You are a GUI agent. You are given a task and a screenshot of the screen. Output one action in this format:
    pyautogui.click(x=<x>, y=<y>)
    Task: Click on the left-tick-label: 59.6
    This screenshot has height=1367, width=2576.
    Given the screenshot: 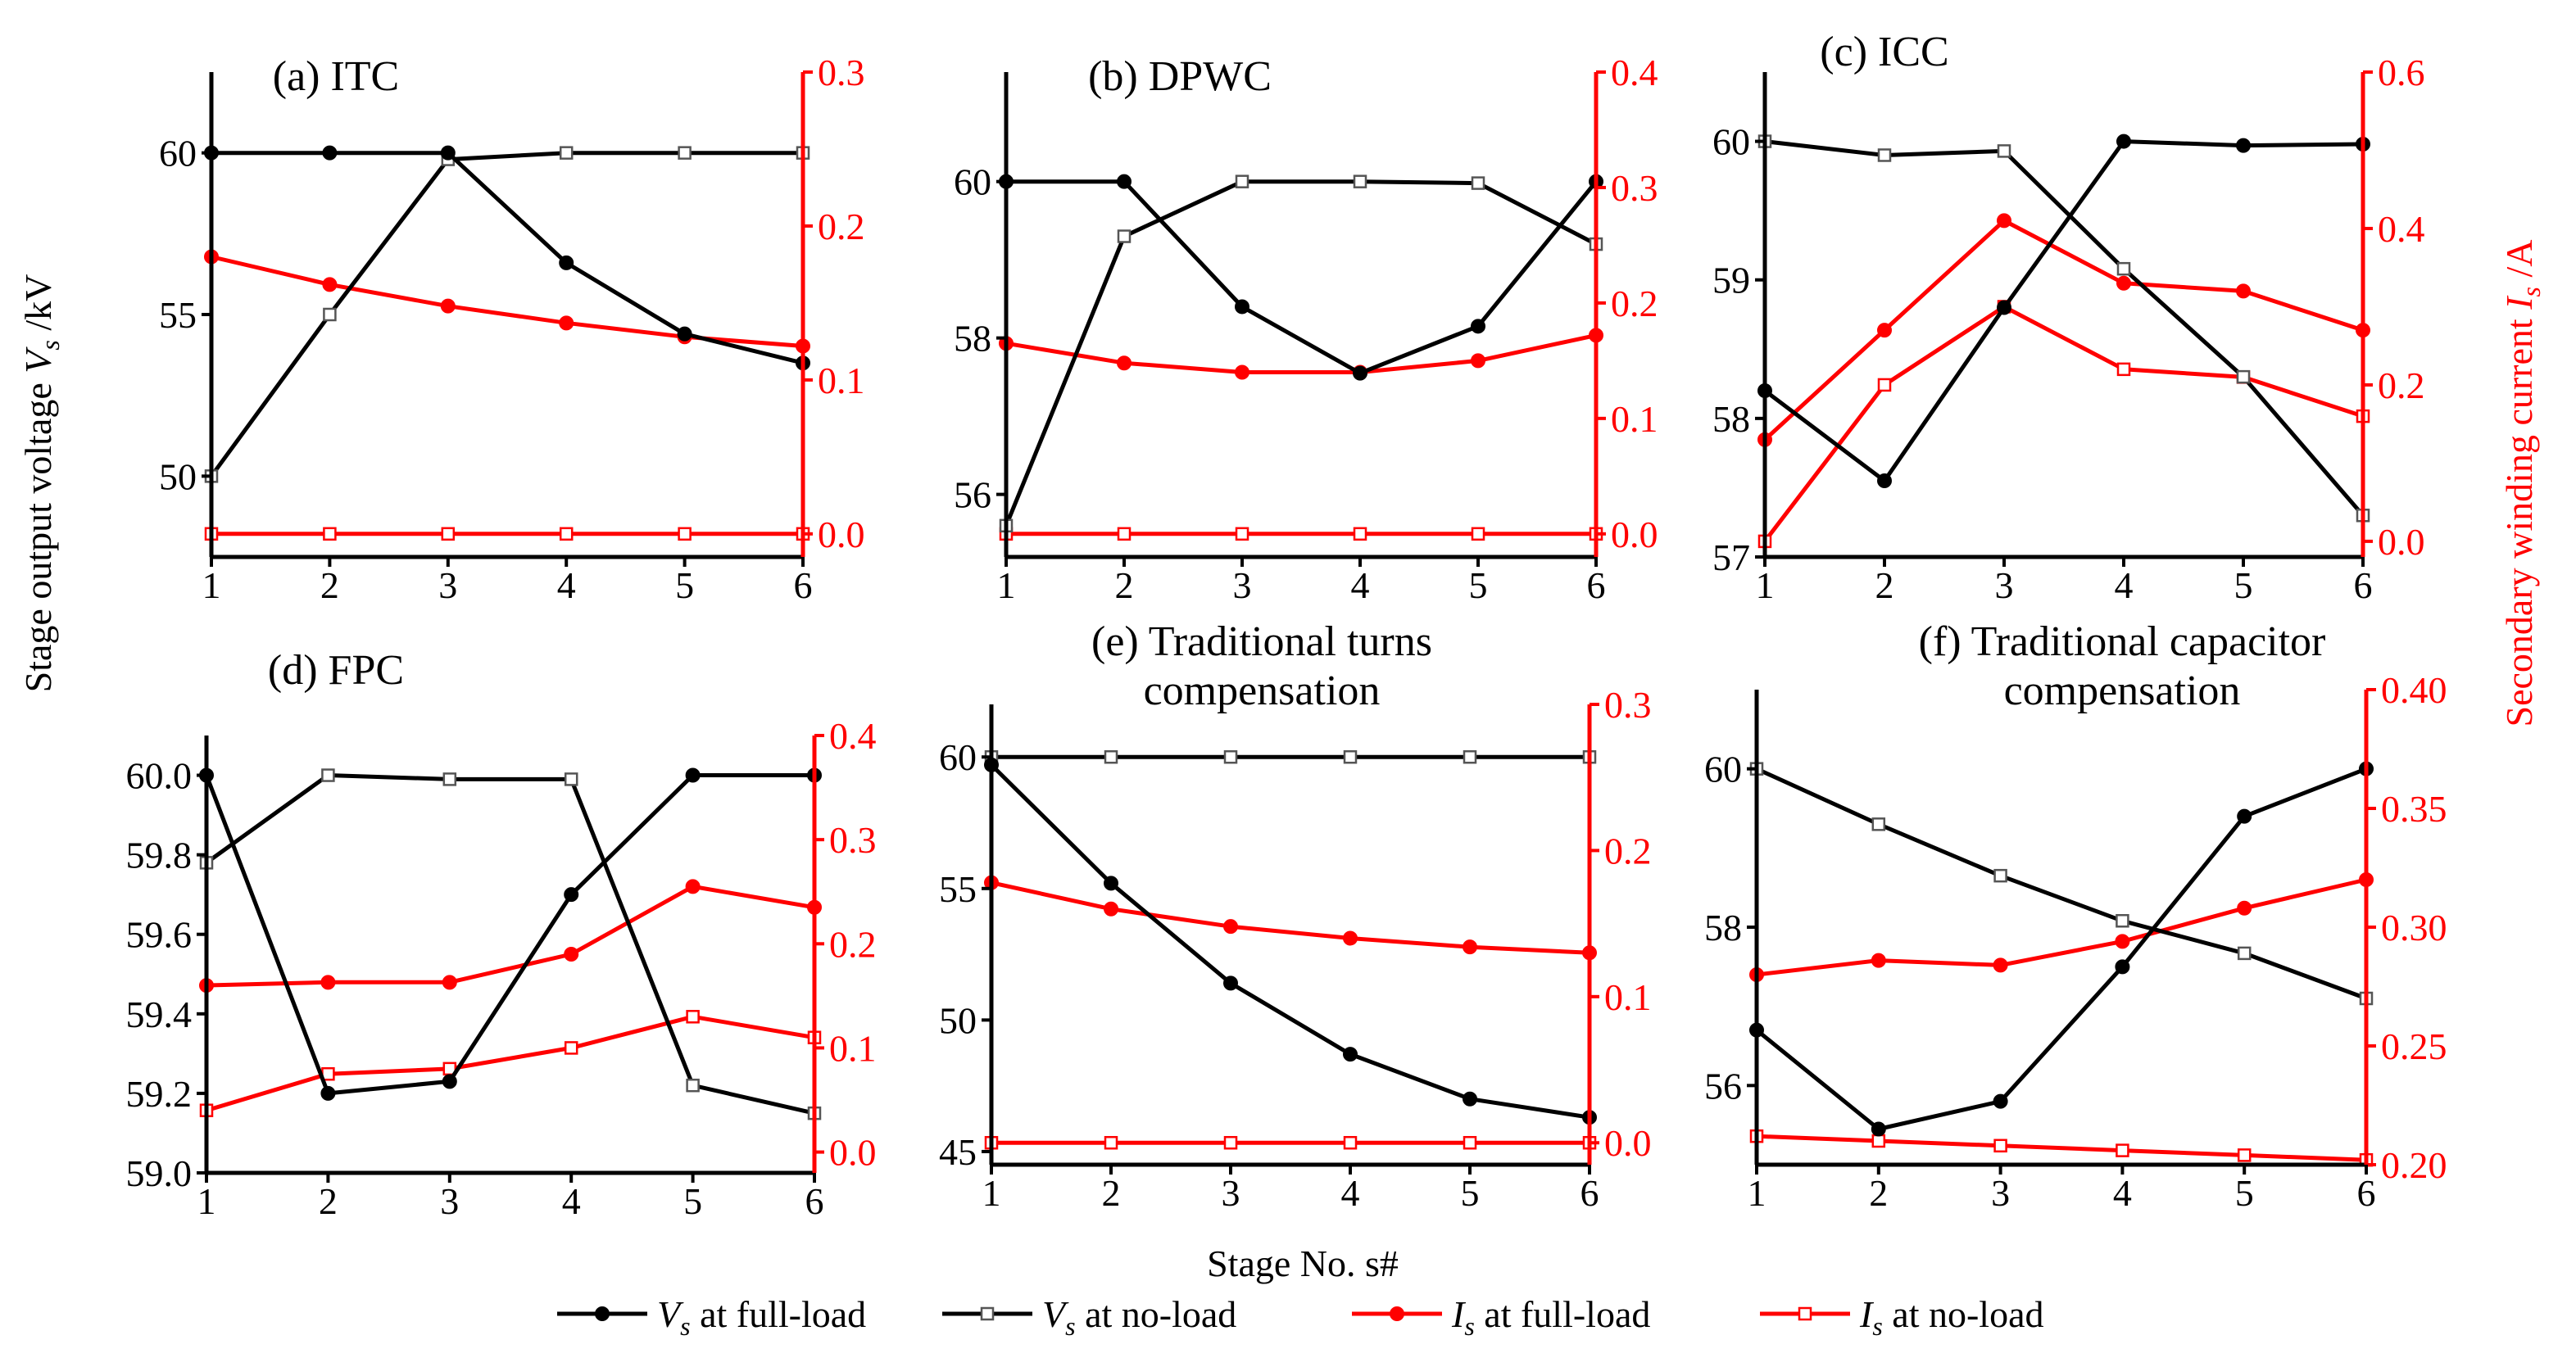 What is the action you would take?
    pyautogui.click(x=159, y=935)
    